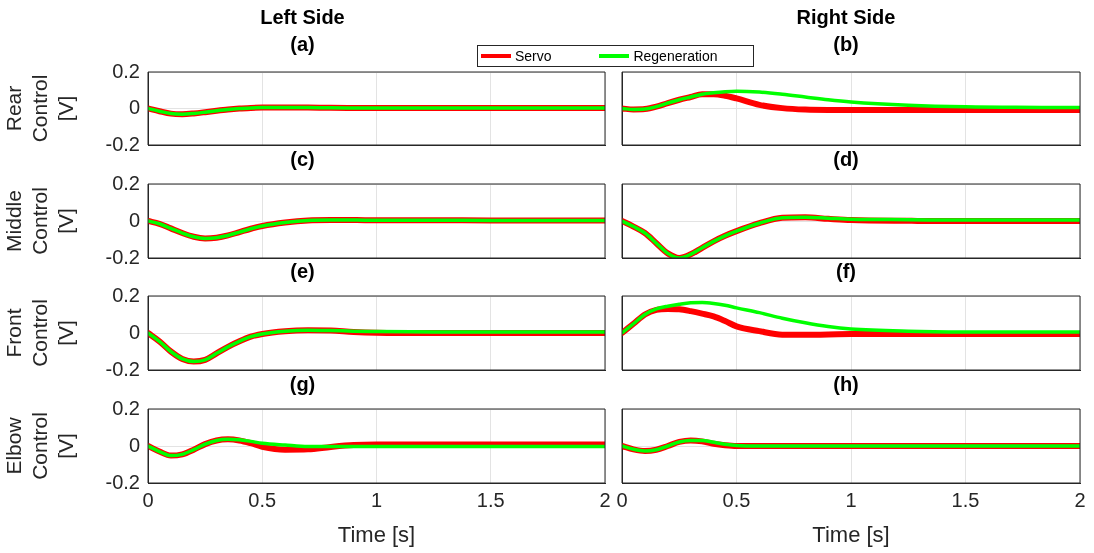 Image resolution: width=1094 pixels, height=553 pixels. Describe the element at coordinates (846, 43) in the screenshot. I see `chart-subtitle: (b)` at that location.